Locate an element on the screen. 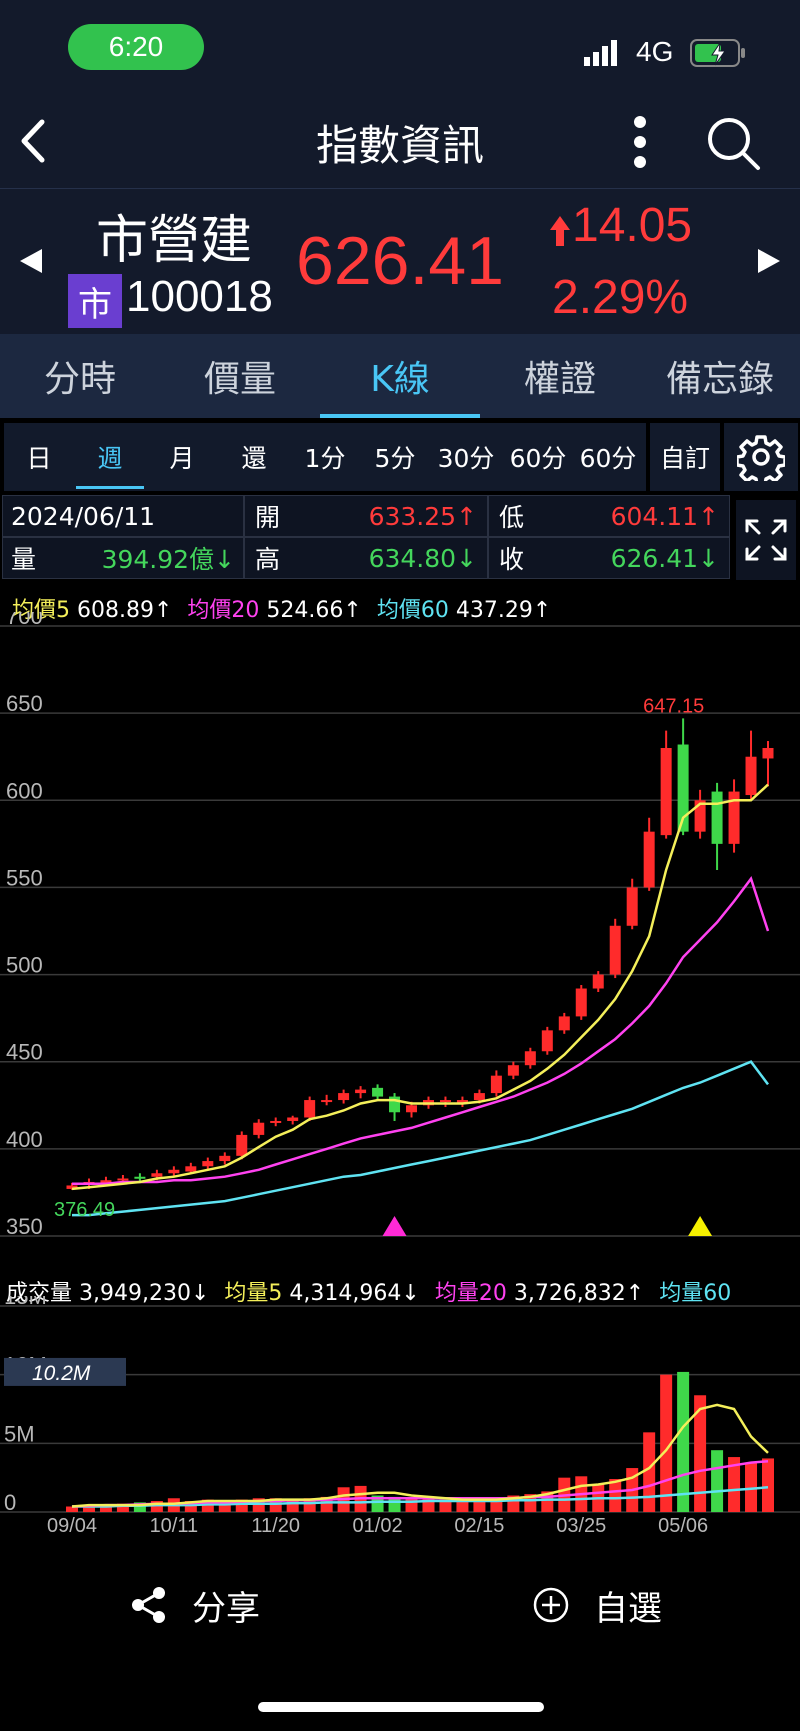 Image resolution: width=800 pixels, height=1731 pixels. volume-axis-label: 5M is located at coordinates (19, 1433).